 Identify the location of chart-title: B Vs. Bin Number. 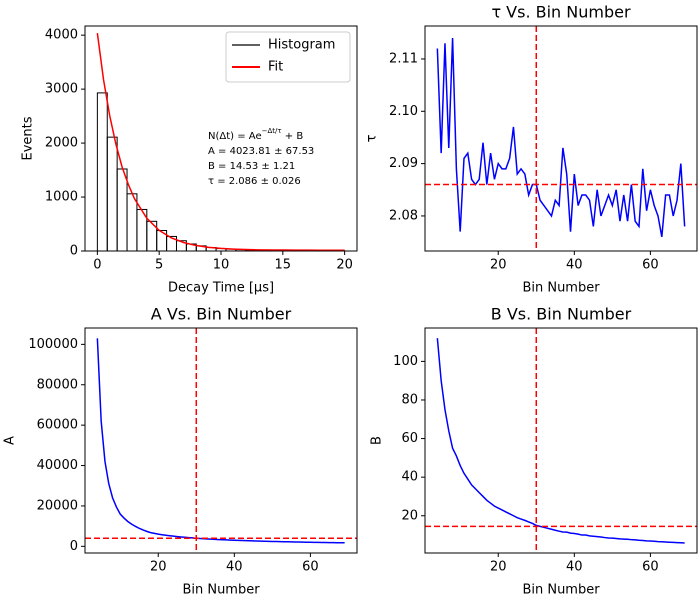
(561, 314).